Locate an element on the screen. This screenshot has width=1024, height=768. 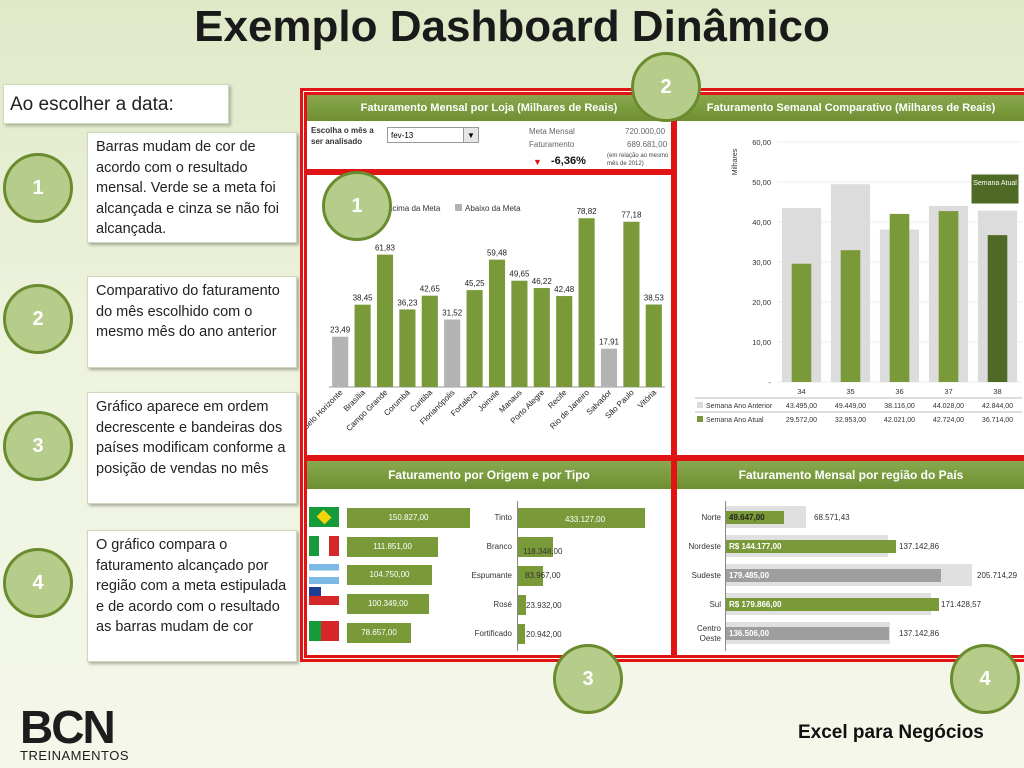
loja-bar-label: 31,52 is located at coordinates (452, 313).